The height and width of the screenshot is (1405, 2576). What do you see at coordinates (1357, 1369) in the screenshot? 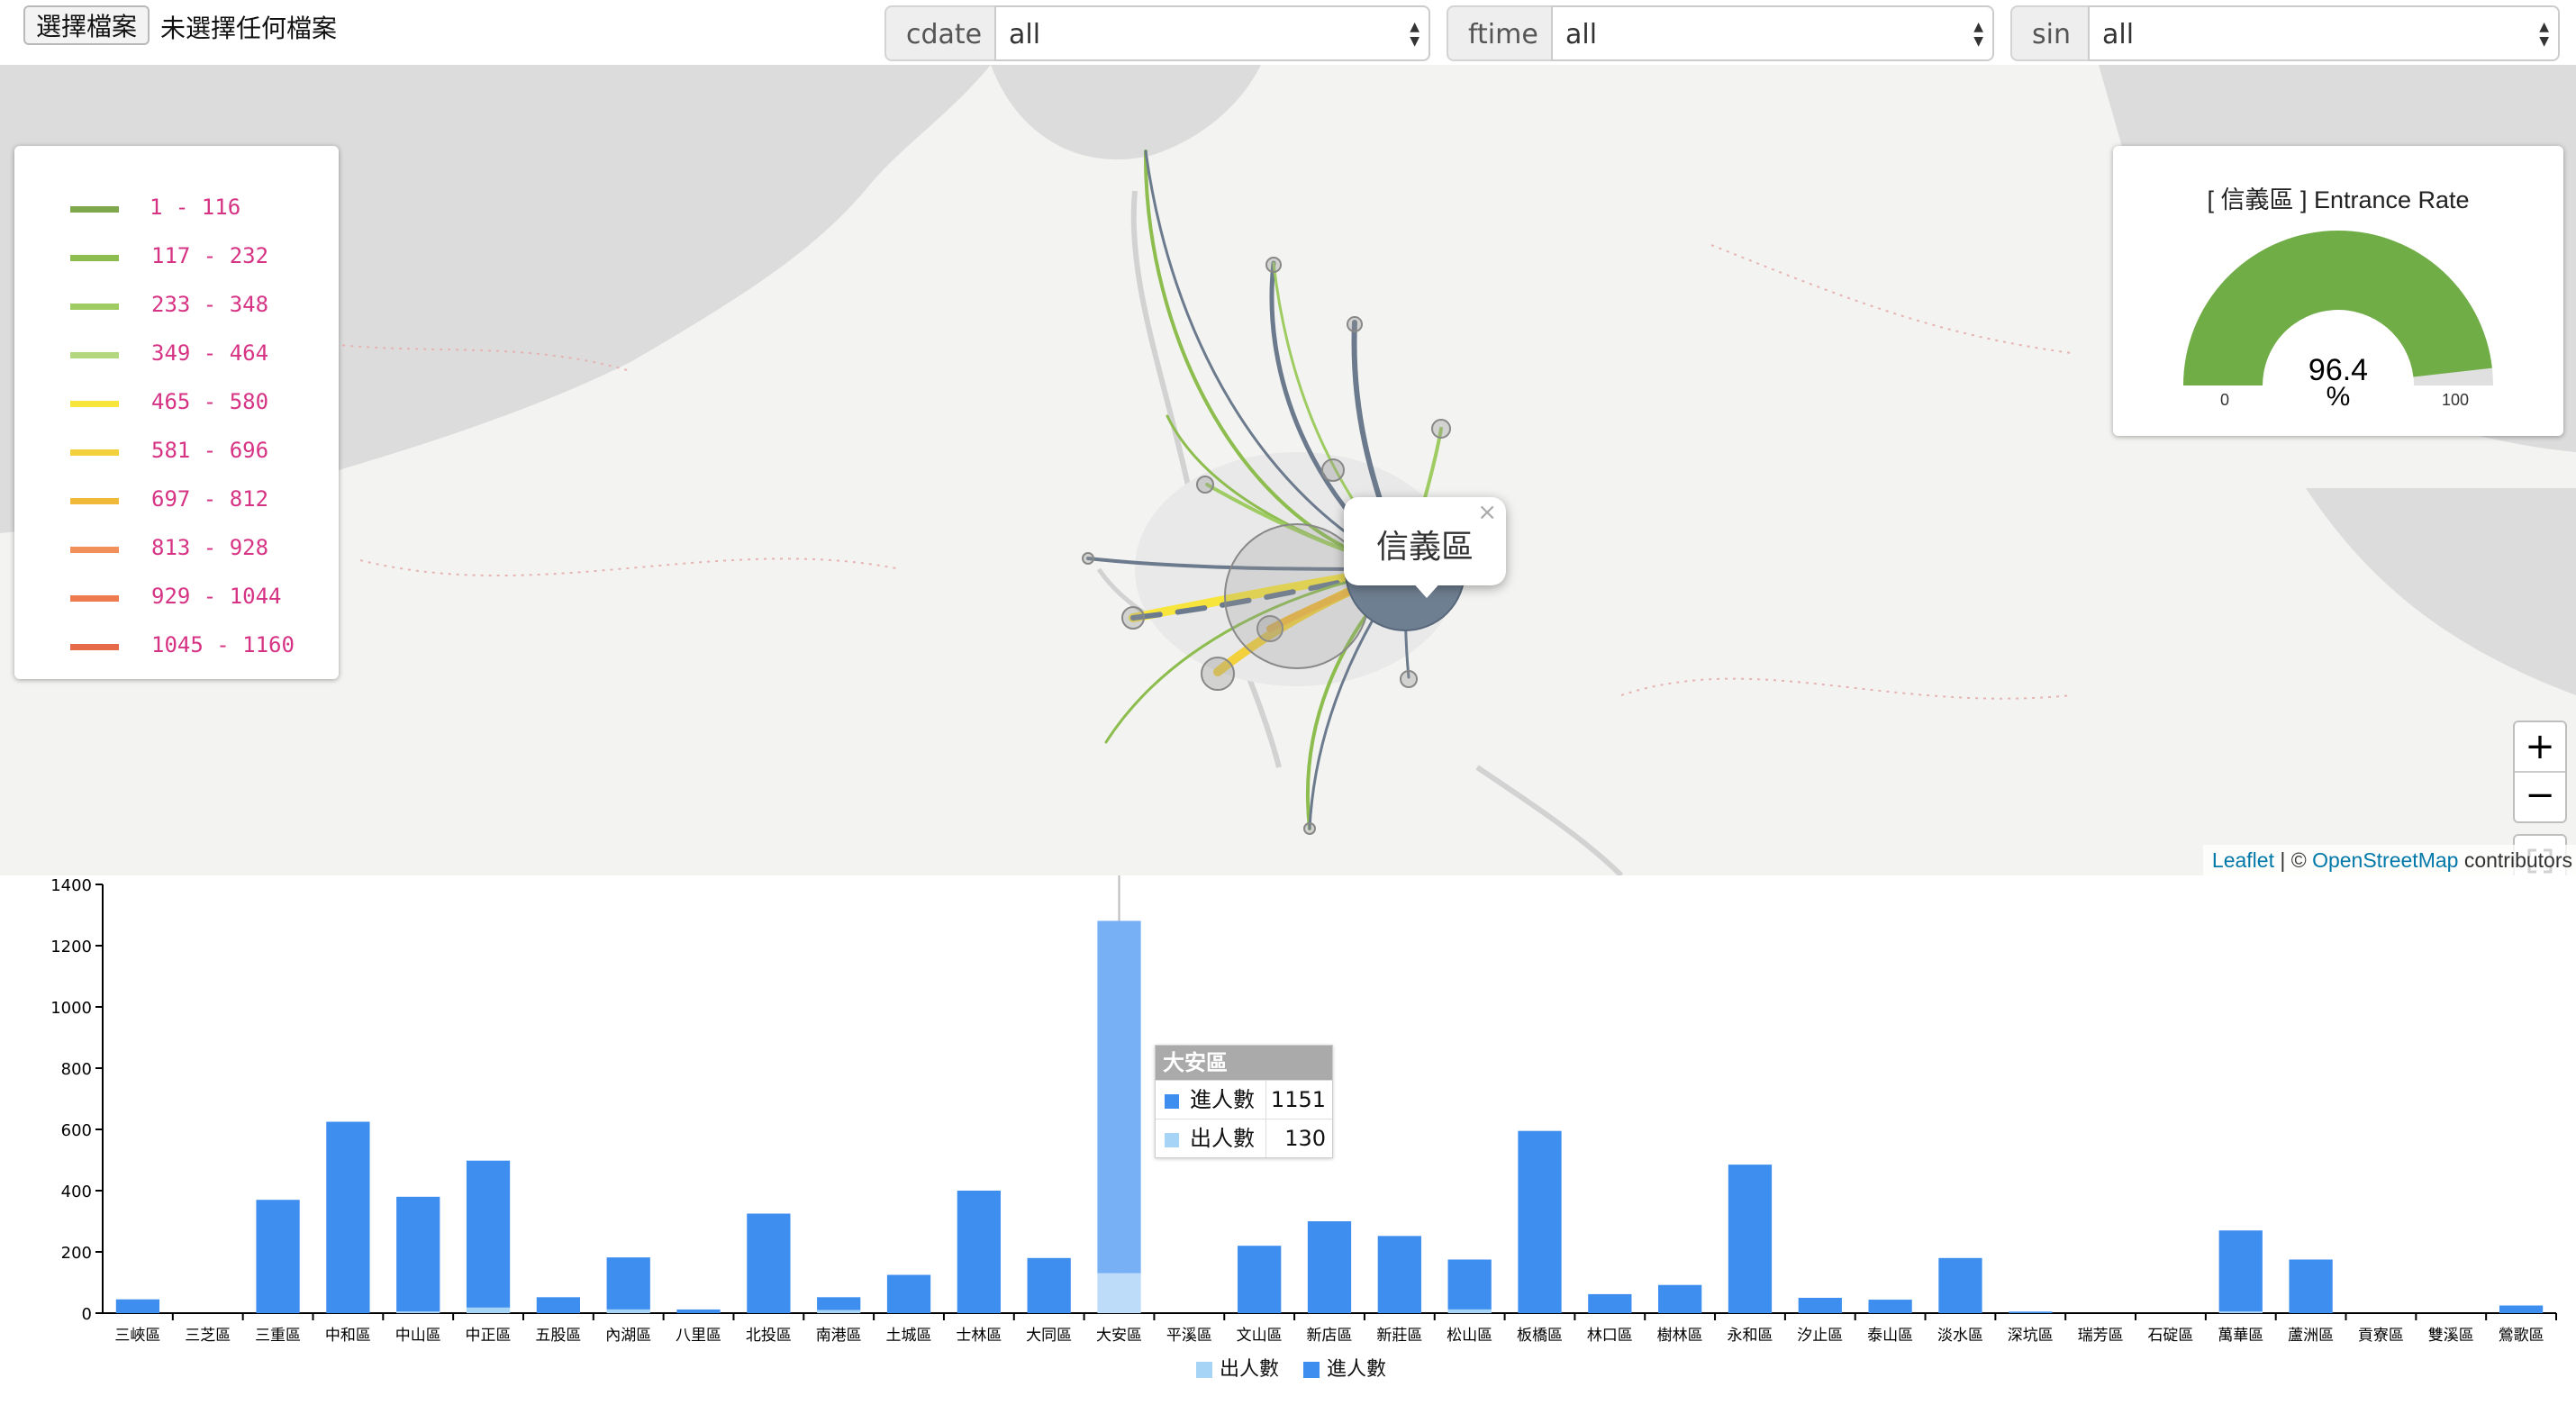
I see `legend-label: 進人數` at bounding box center [1357, 1369].